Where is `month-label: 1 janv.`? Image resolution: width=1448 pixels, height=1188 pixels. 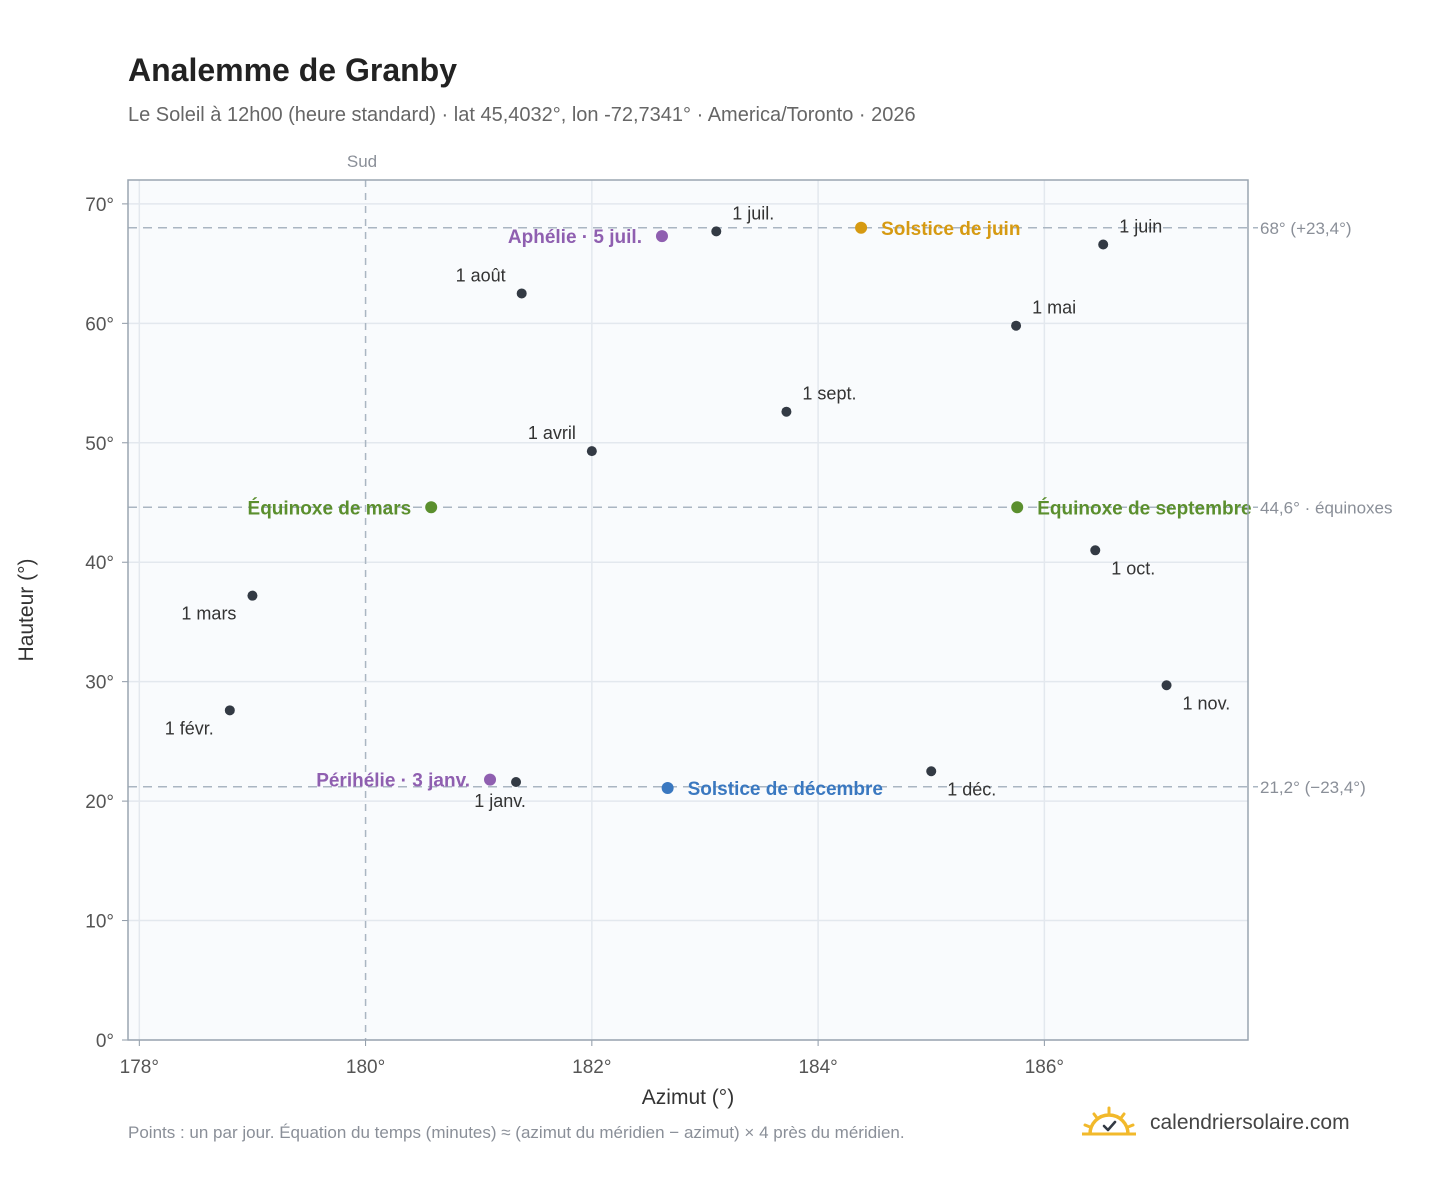
month-label: 1 janv. is located at coordinates (500, 801).